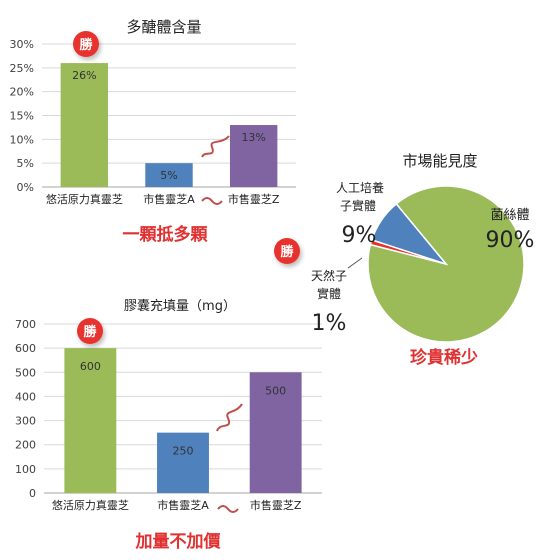 This screenshot has width=540, height=560. Describe the element at coordinates (22, 68) in the screenshot. I see `c1-y-tick-label: 25%` at that location.